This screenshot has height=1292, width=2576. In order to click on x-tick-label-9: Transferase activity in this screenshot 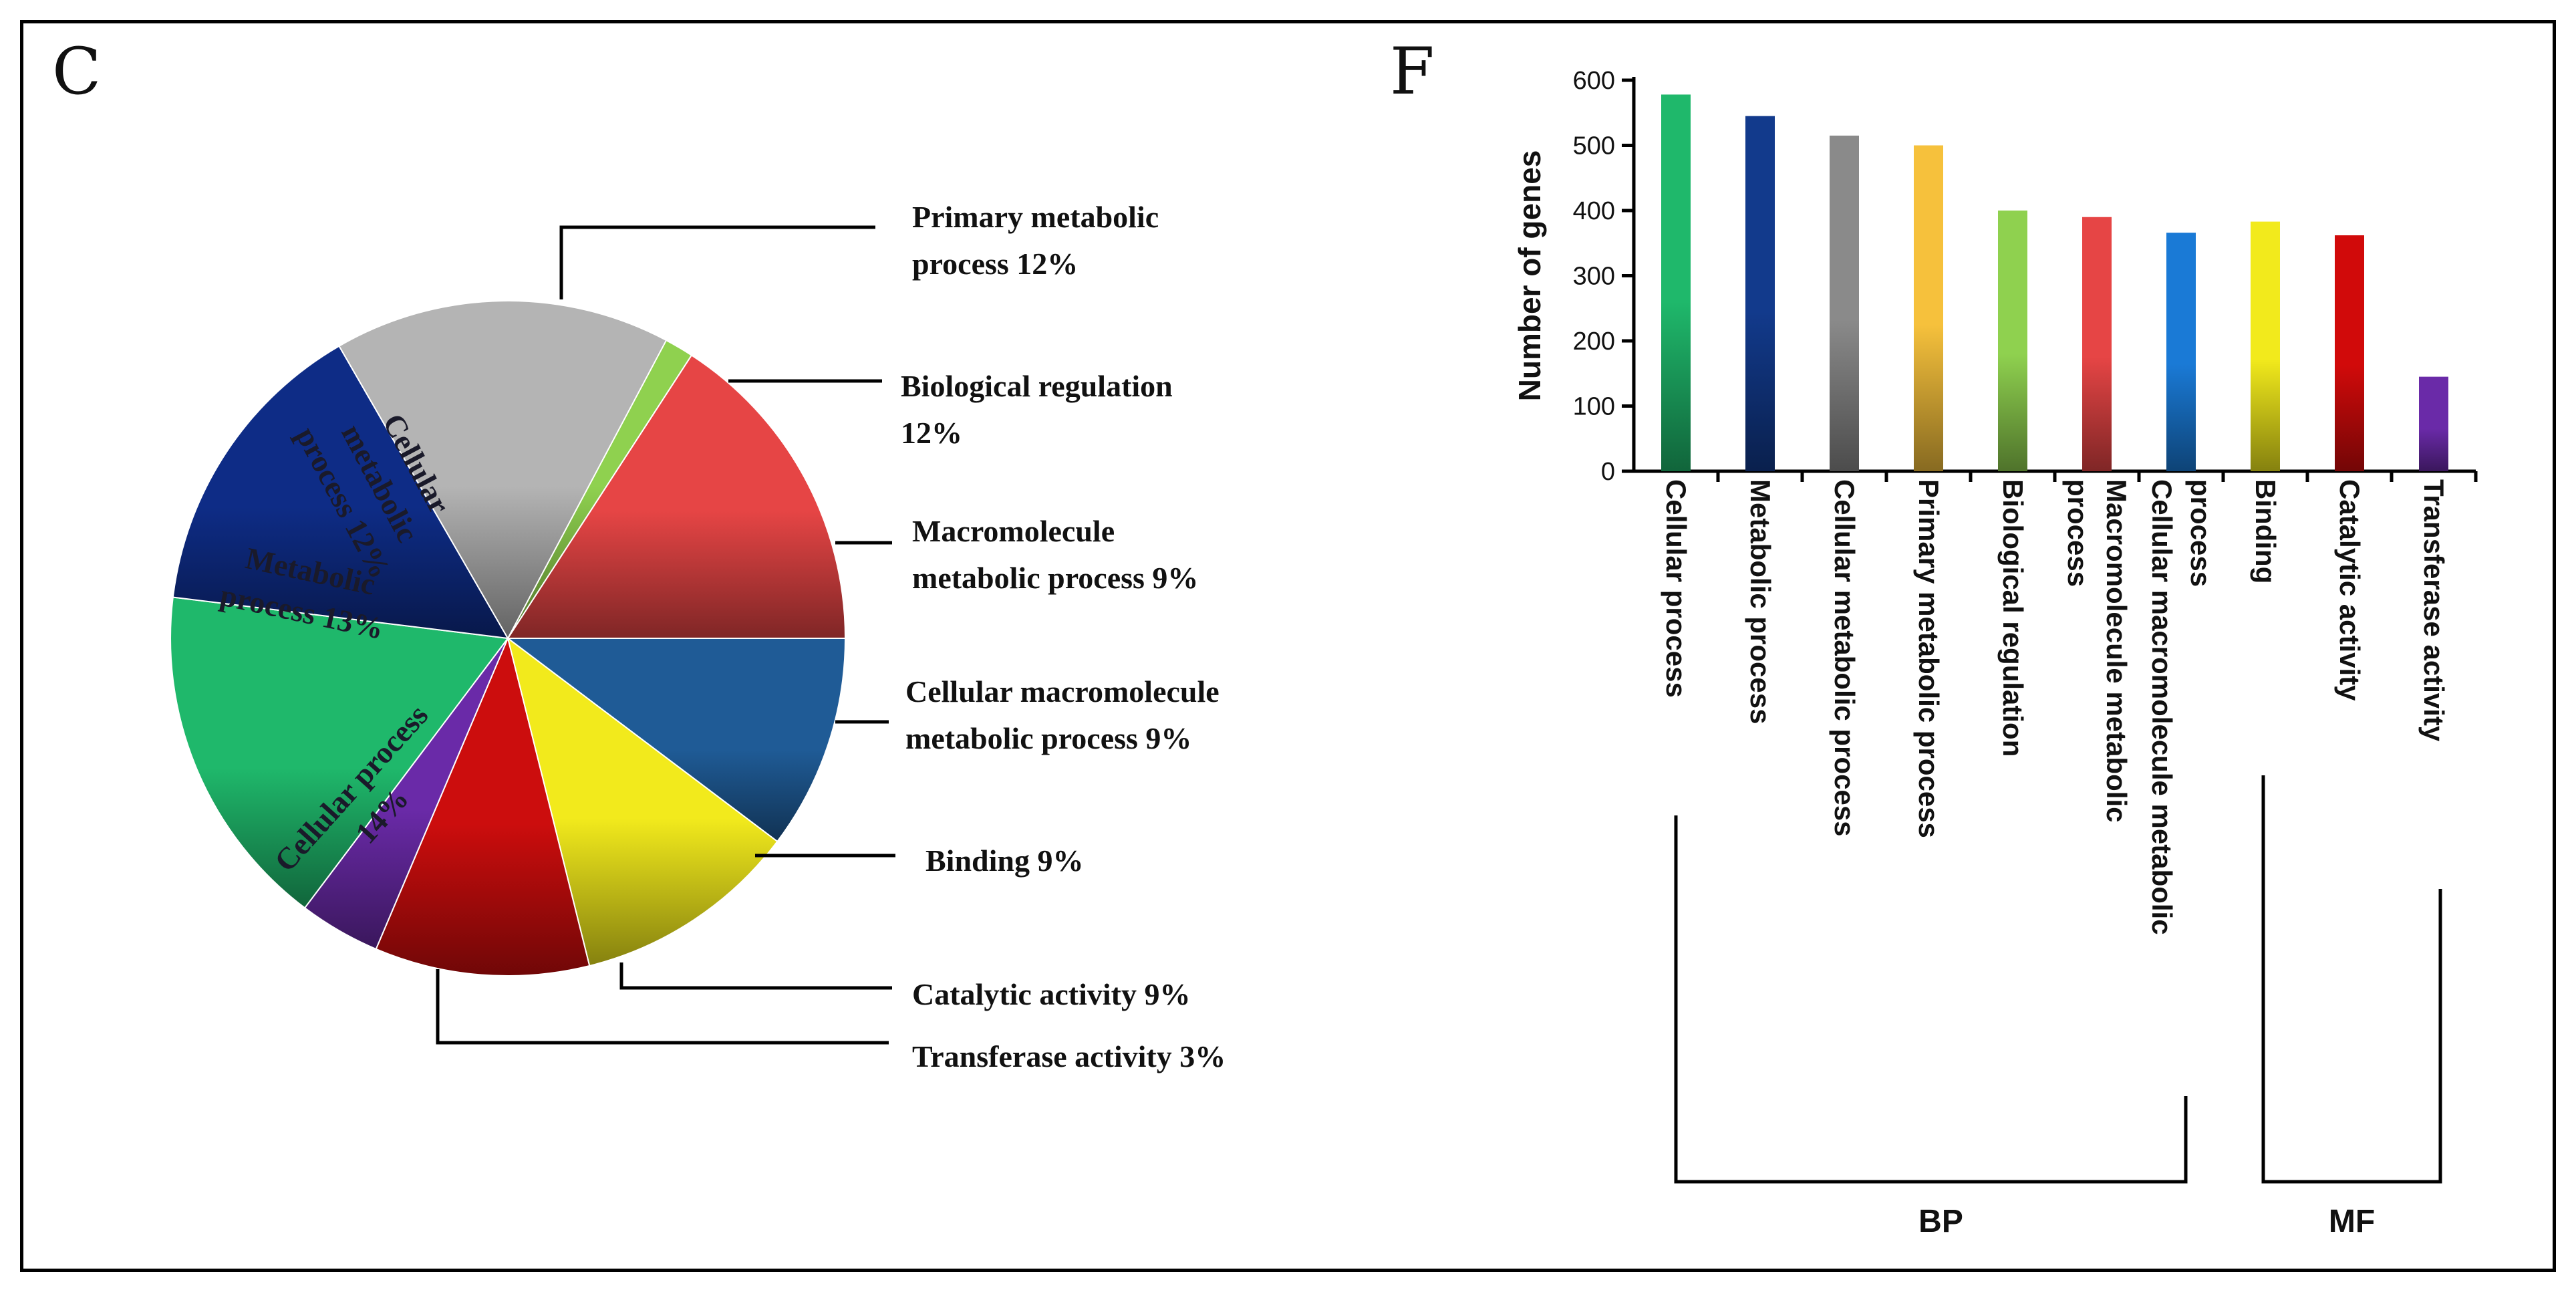, I will do `click(2434, 610)`.